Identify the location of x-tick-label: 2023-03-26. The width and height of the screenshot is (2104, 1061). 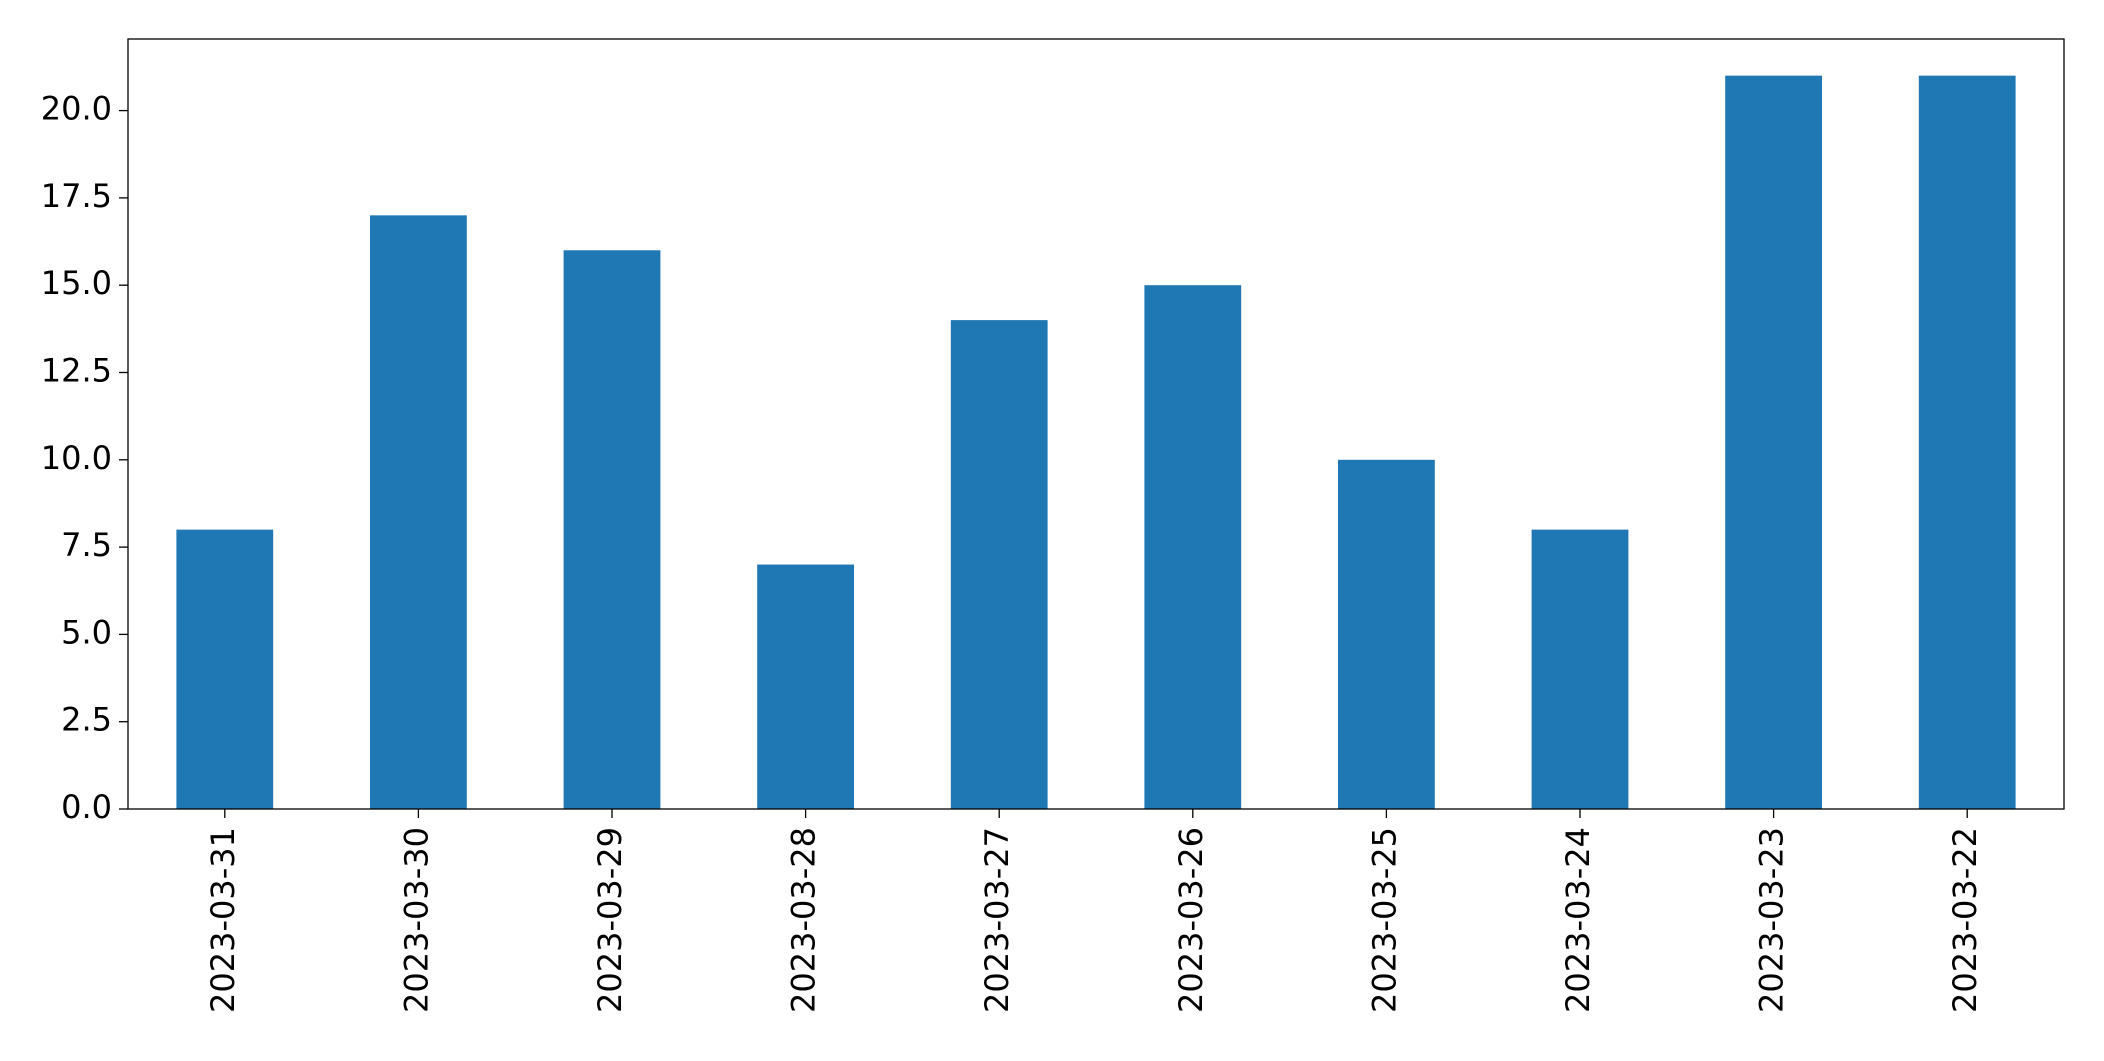
(1191, 920).